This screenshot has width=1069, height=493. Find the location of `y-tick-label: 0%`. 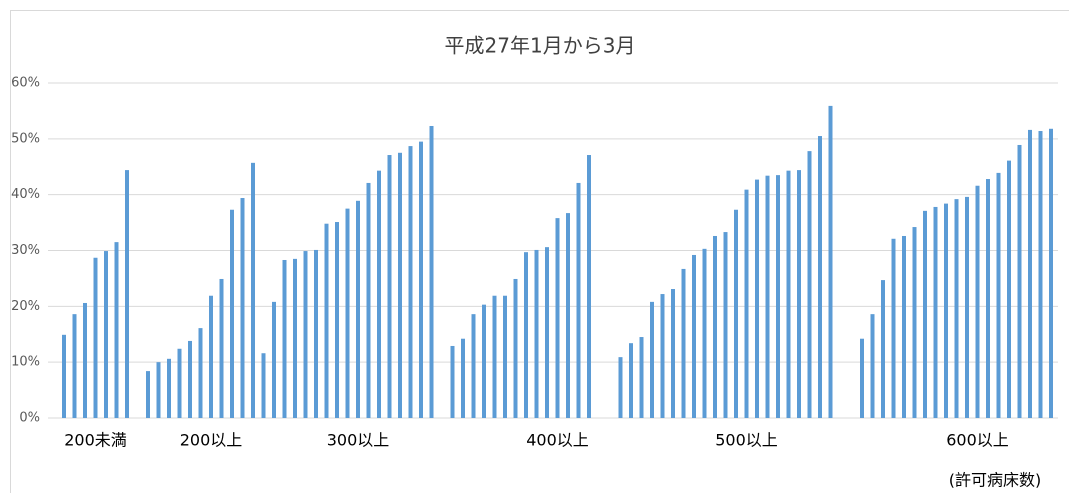

y-tick-label: 0% is located at coordinates (29, 418).